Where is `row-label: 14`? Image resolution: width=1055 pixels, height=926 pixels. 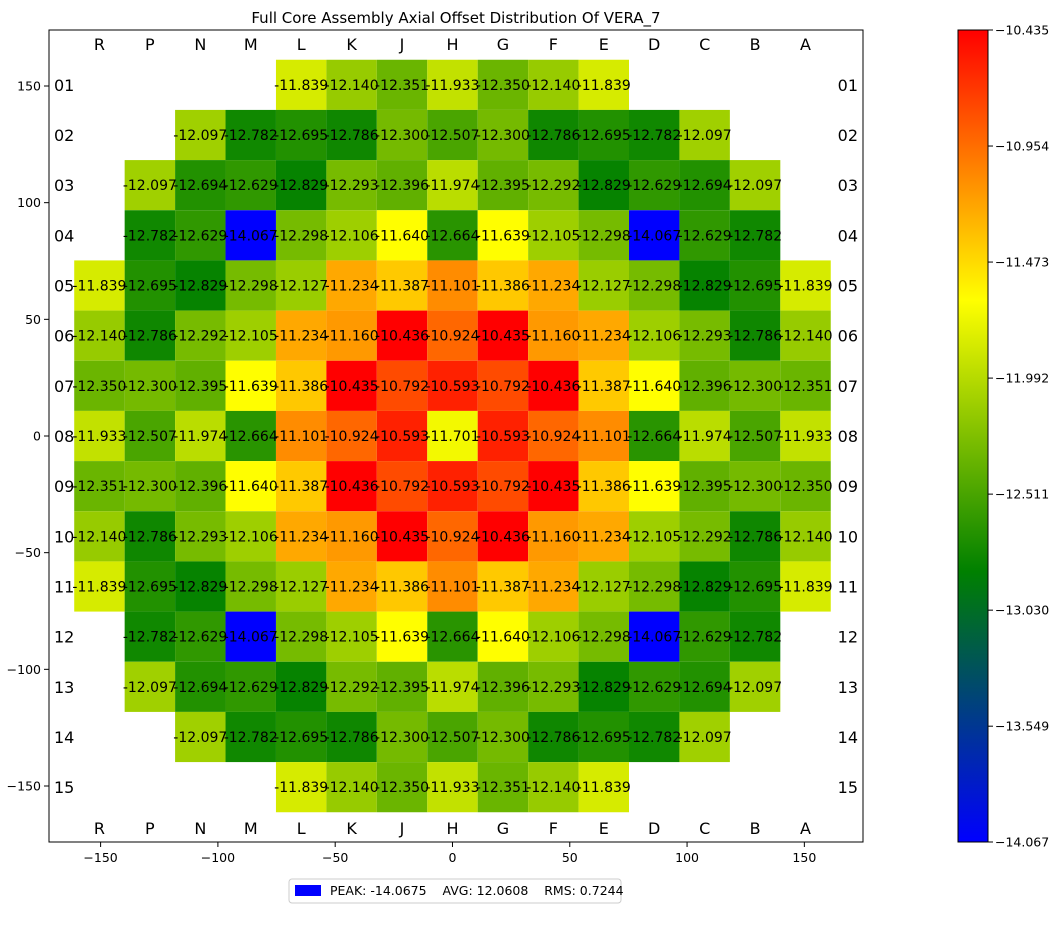
row-label: 14 is located at coordinates (64, 737).